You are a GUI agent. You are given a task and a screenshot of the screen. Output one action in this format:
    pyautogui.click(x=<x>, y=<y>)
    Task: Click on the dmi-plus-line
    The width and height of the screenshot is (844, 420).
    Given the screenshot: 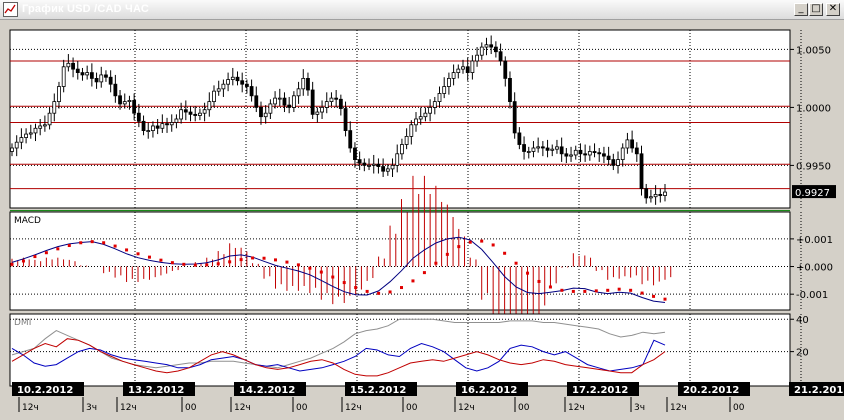 What is the action you would take?
    pyautogui.click(x=338, y=355)
    